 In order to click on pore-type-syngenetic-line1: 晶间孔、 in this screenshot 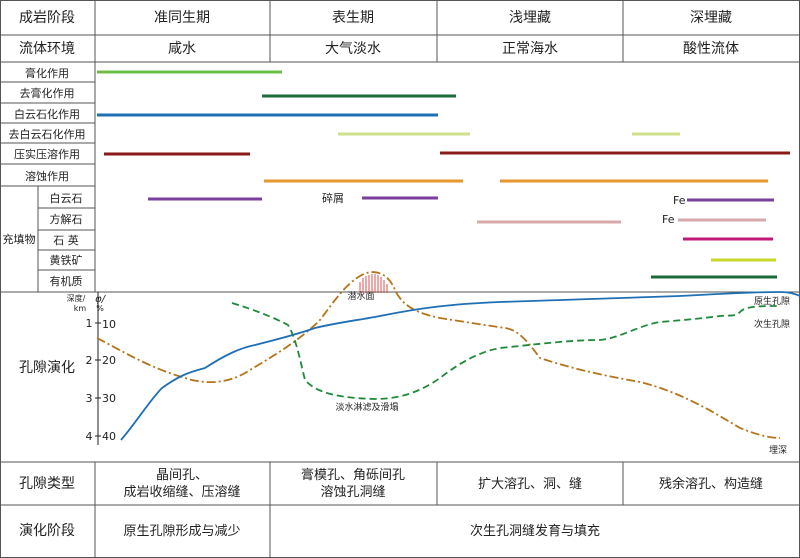, I will do `click(182, 475)`.